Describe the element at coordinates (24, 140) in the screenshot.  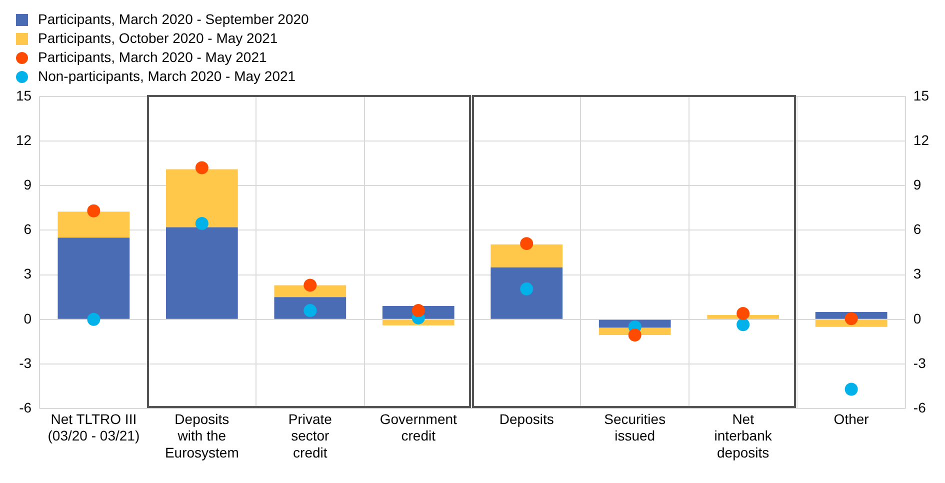
I see `y-tick-label: 12` at that location.